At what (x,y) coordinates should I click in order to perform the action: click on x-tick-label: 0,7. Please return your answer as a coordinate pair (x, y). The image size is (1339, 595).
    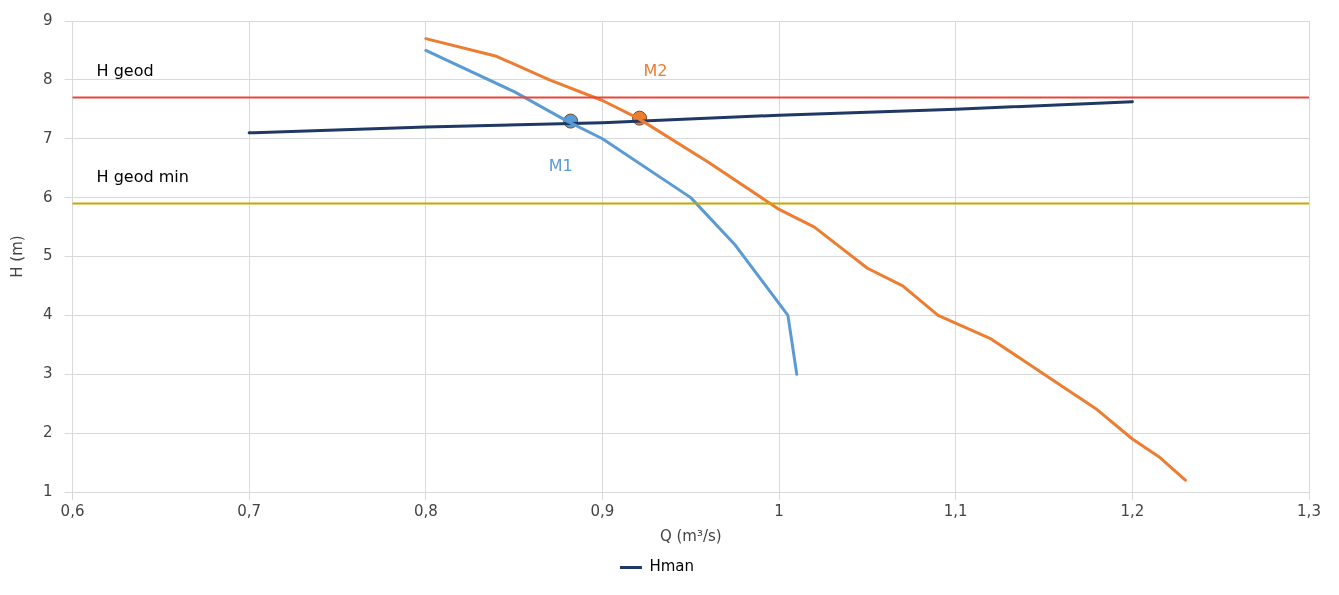
    Looking at the image, I should click on (249, 510).